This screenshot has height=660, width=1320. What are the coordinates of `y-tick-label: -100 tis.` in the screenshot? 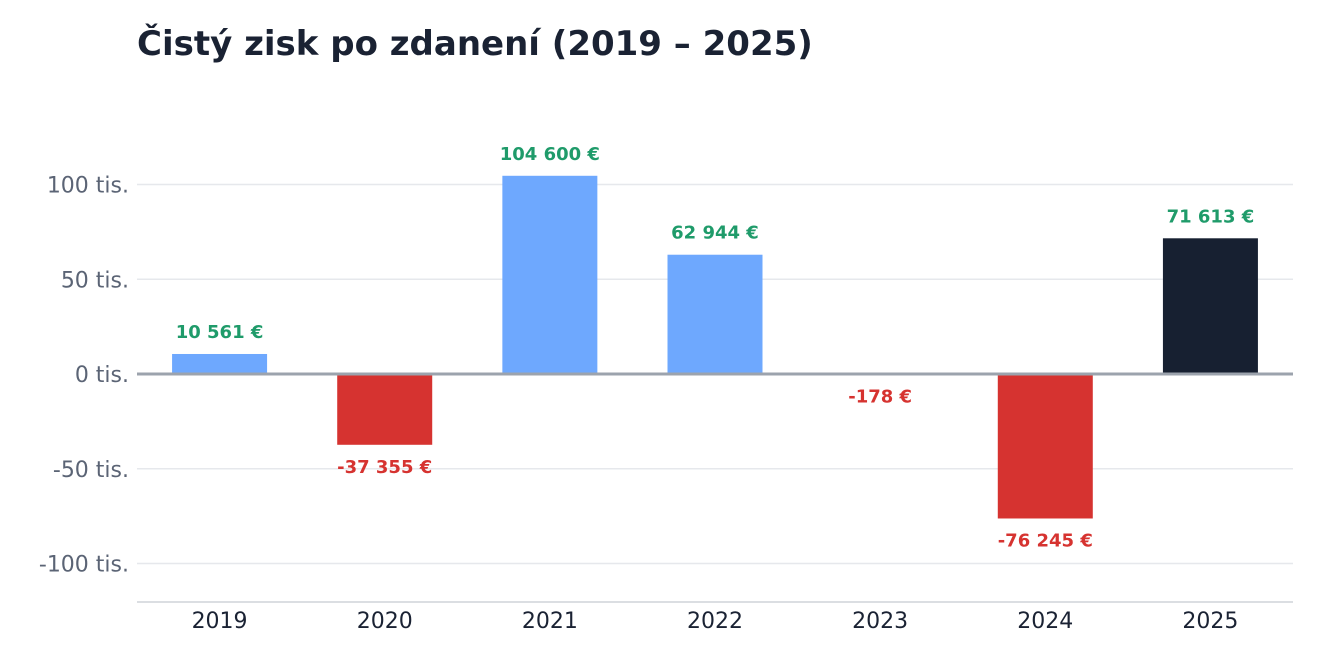 It's located at (84, 565).